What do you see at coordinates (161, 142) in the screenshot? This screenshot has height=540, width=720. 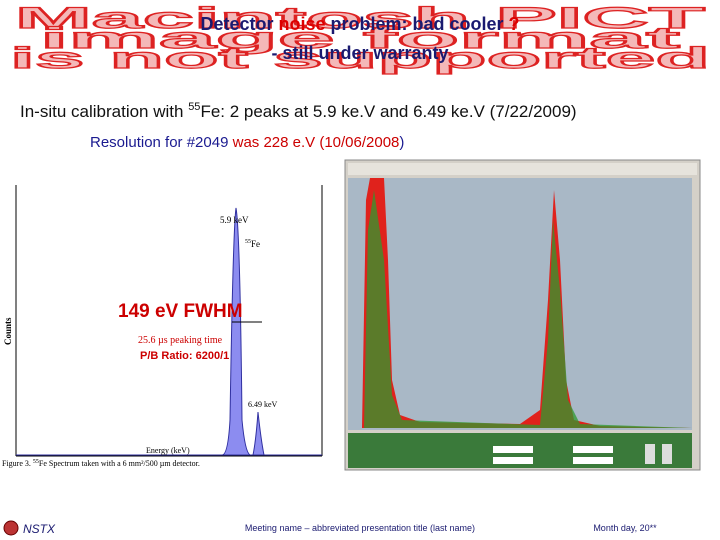 I see `resolution-part: Resolution for #2049` at bounding box center [161, 142].